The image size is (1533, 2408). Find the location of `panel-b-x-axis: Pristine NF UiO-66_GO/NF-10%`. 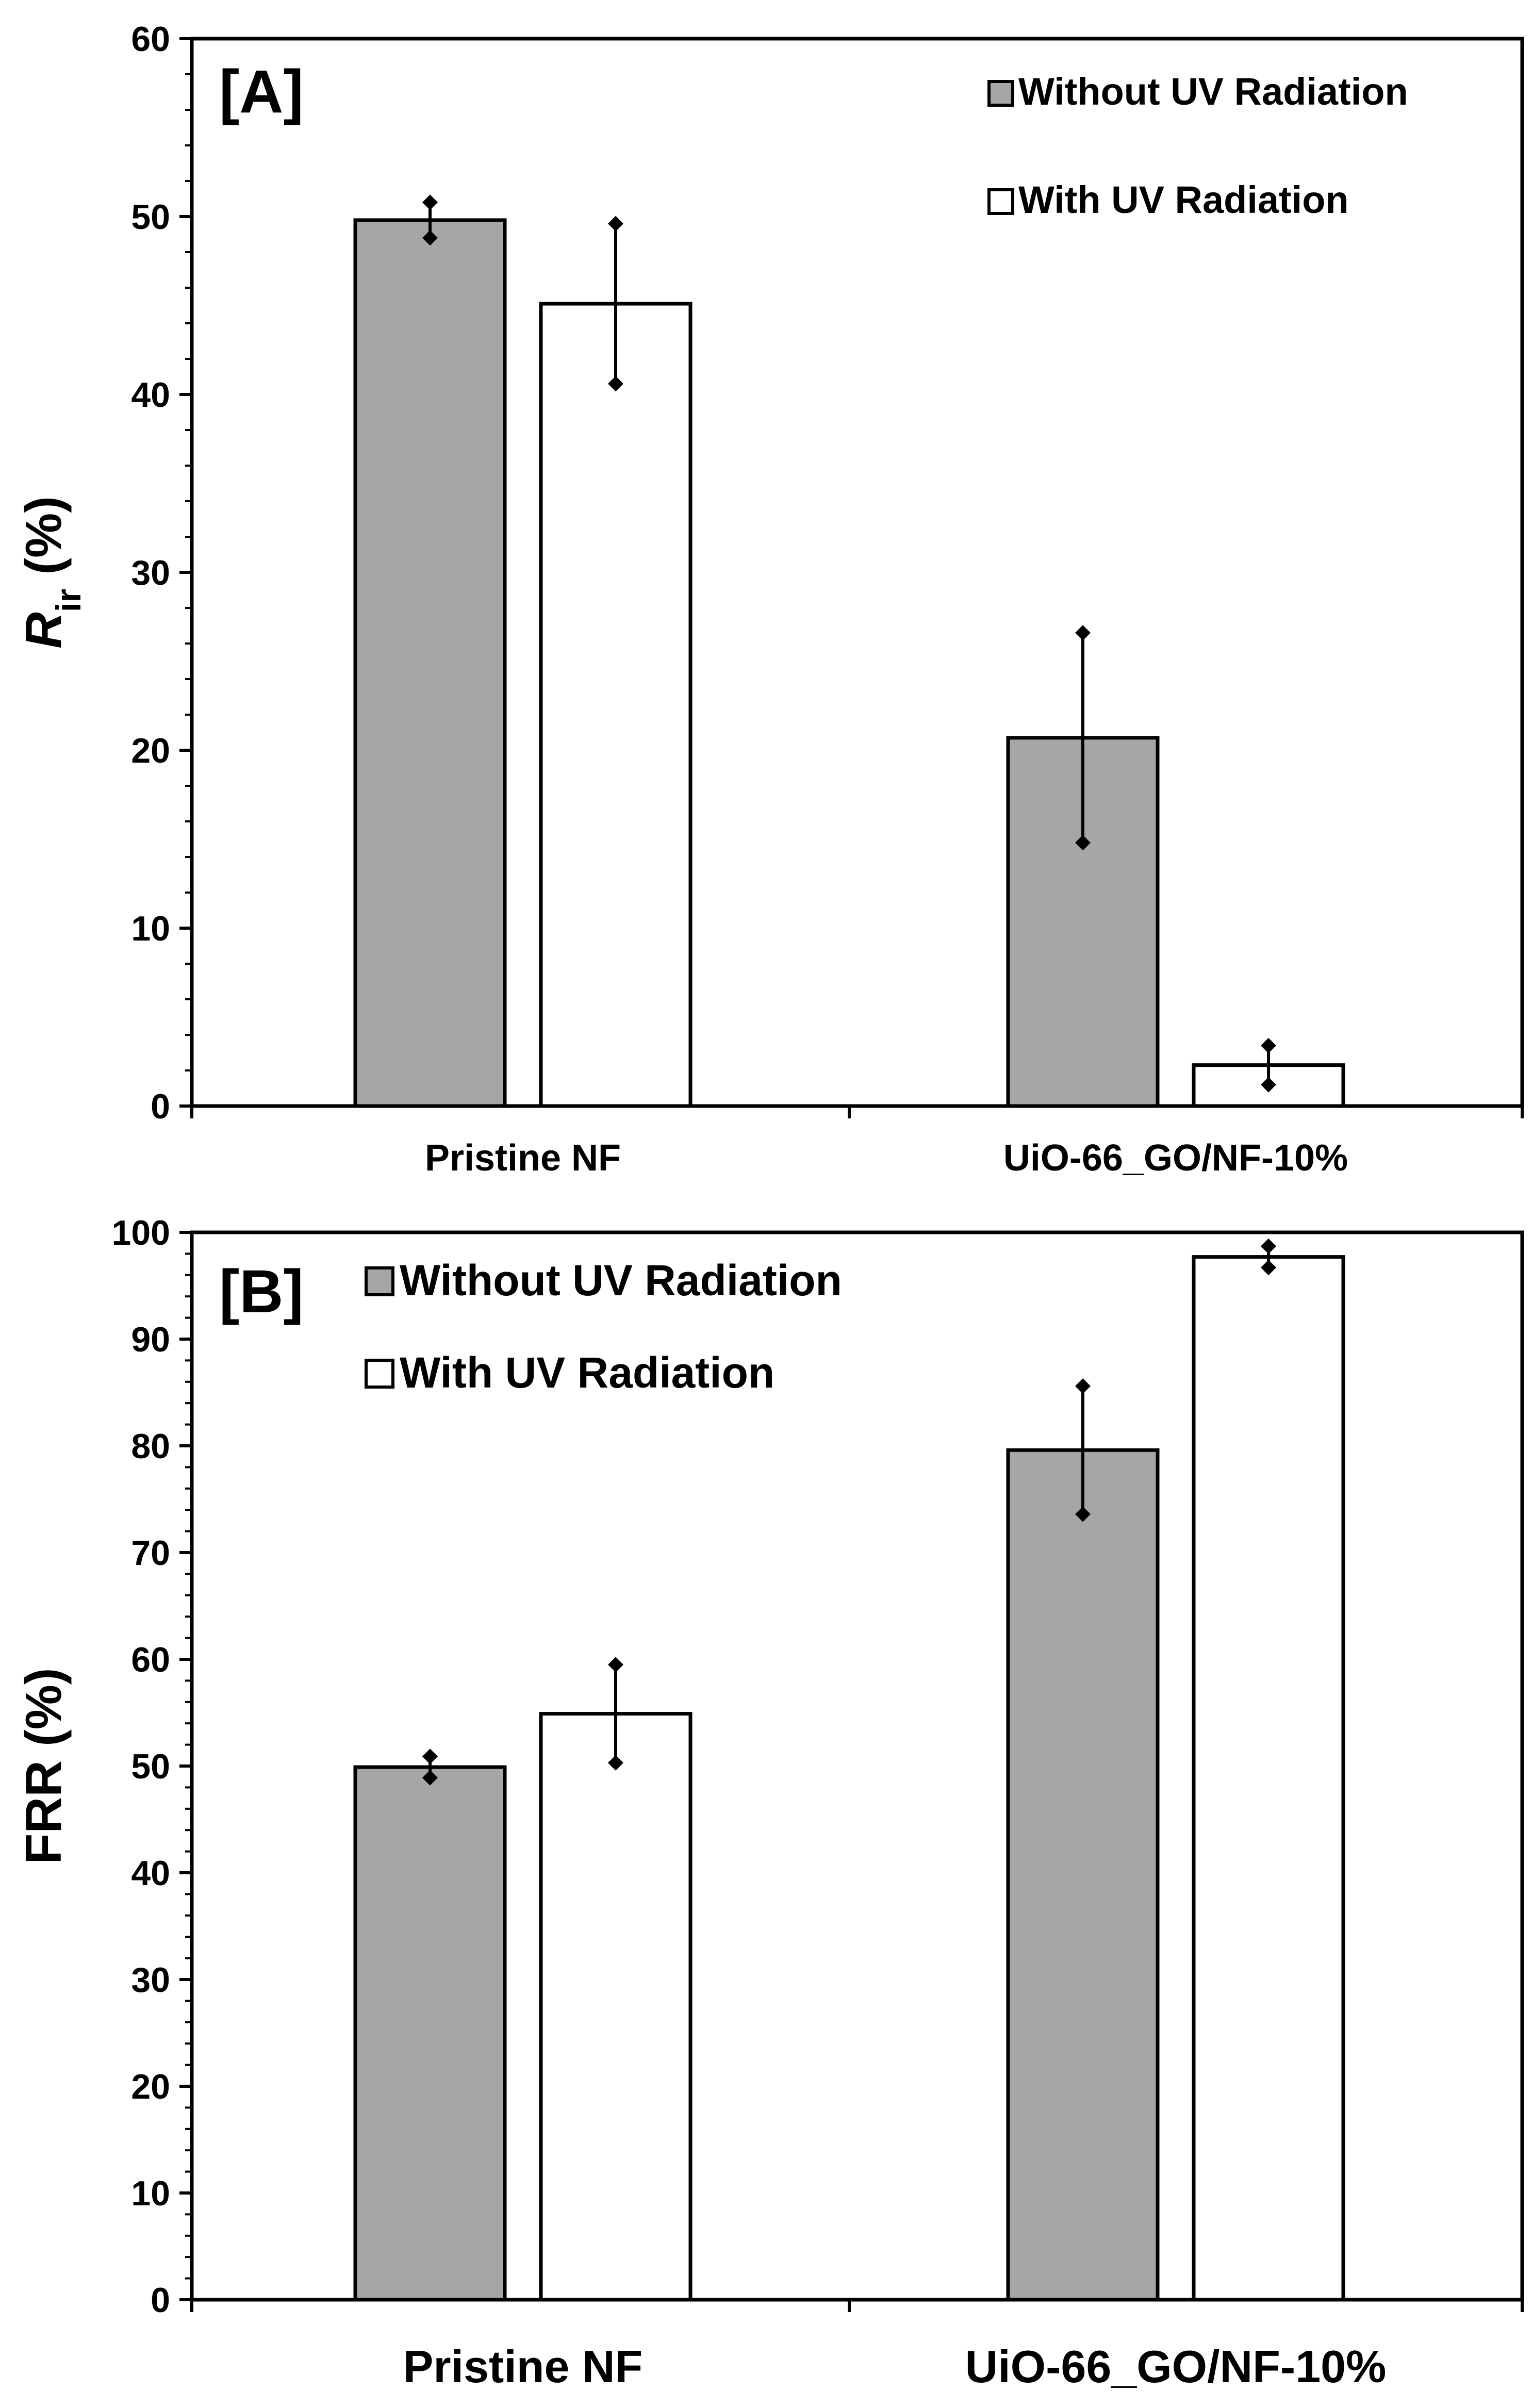

panel-b-x-axis: Pristine NF UiO-66_GO/NF-10% is located at coordinates (857, 2346).